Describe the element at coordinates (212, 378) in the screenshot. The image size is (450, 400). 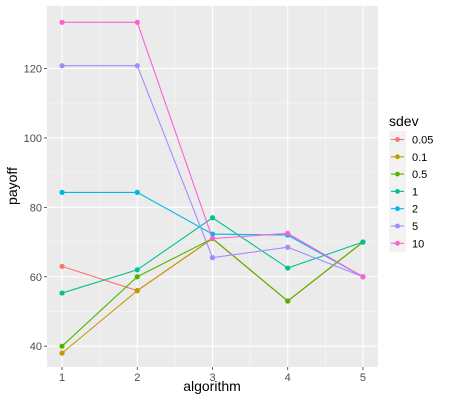
I see `x-tick-label: 3` at that location.